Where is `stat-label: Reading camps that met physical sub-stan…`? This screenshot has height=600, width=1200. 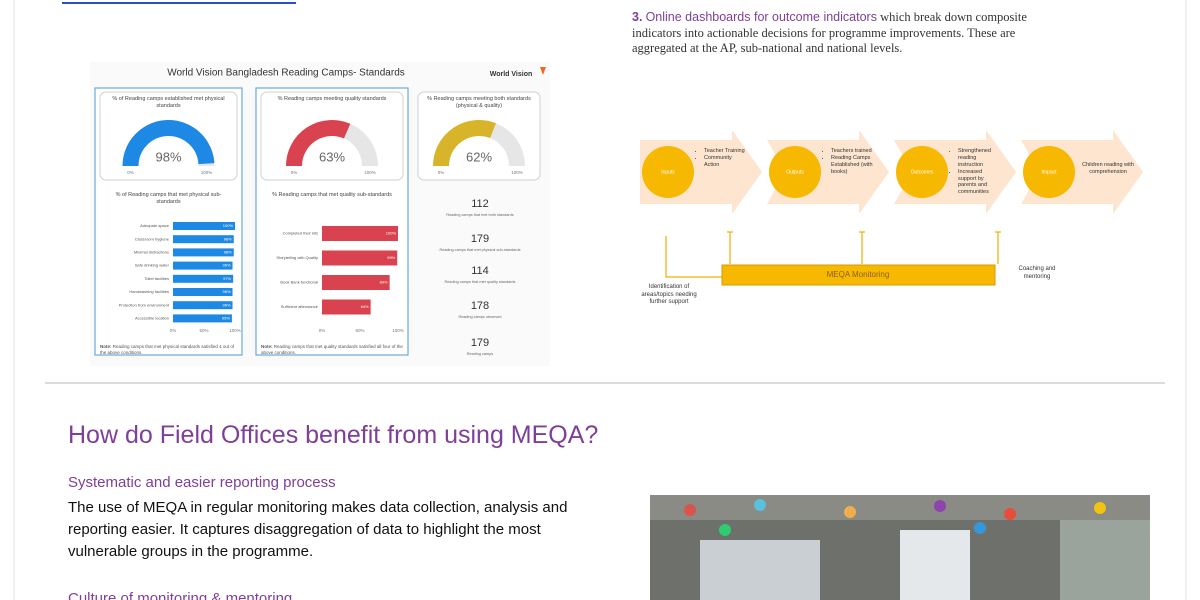
stat-label: Reading camps that met physical sub-stan… is located at coordinates (479, 250).